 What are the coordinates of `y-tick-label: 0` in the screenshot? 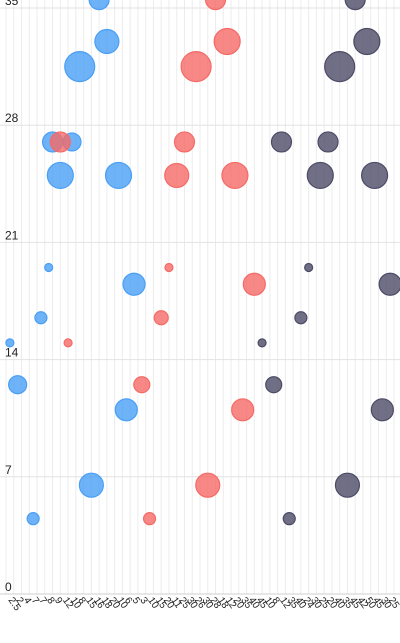 It's located at (8, 587).